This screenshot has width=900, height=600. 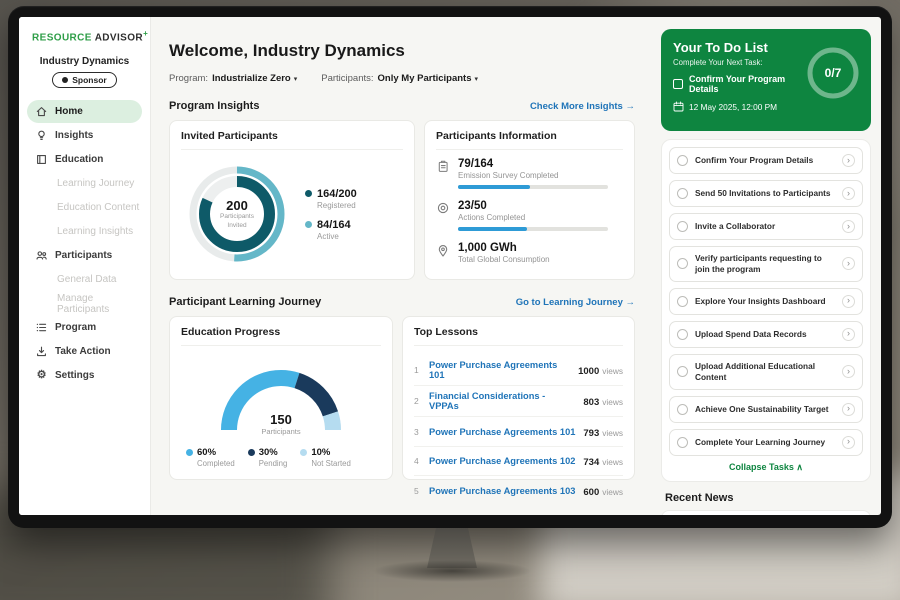 What do you see at coordinates (331, 230) in the screenshot?
I see `legend-active: 84/164 Active` at bounding box center [331, 230].